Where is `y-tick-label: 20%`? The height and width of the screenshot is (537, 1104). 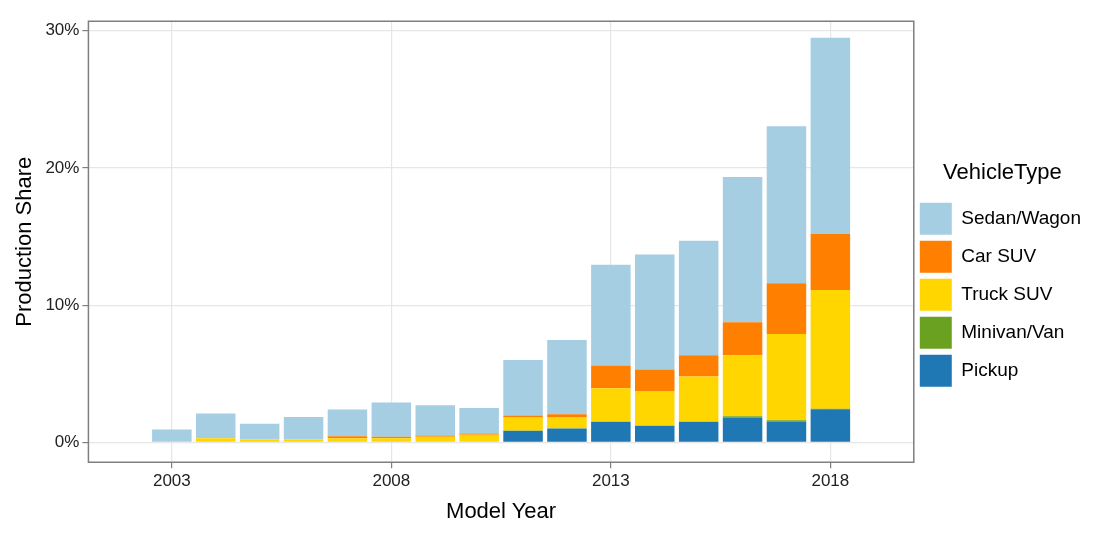 y-tick-label: 20% is located at coordinates (62, 167).